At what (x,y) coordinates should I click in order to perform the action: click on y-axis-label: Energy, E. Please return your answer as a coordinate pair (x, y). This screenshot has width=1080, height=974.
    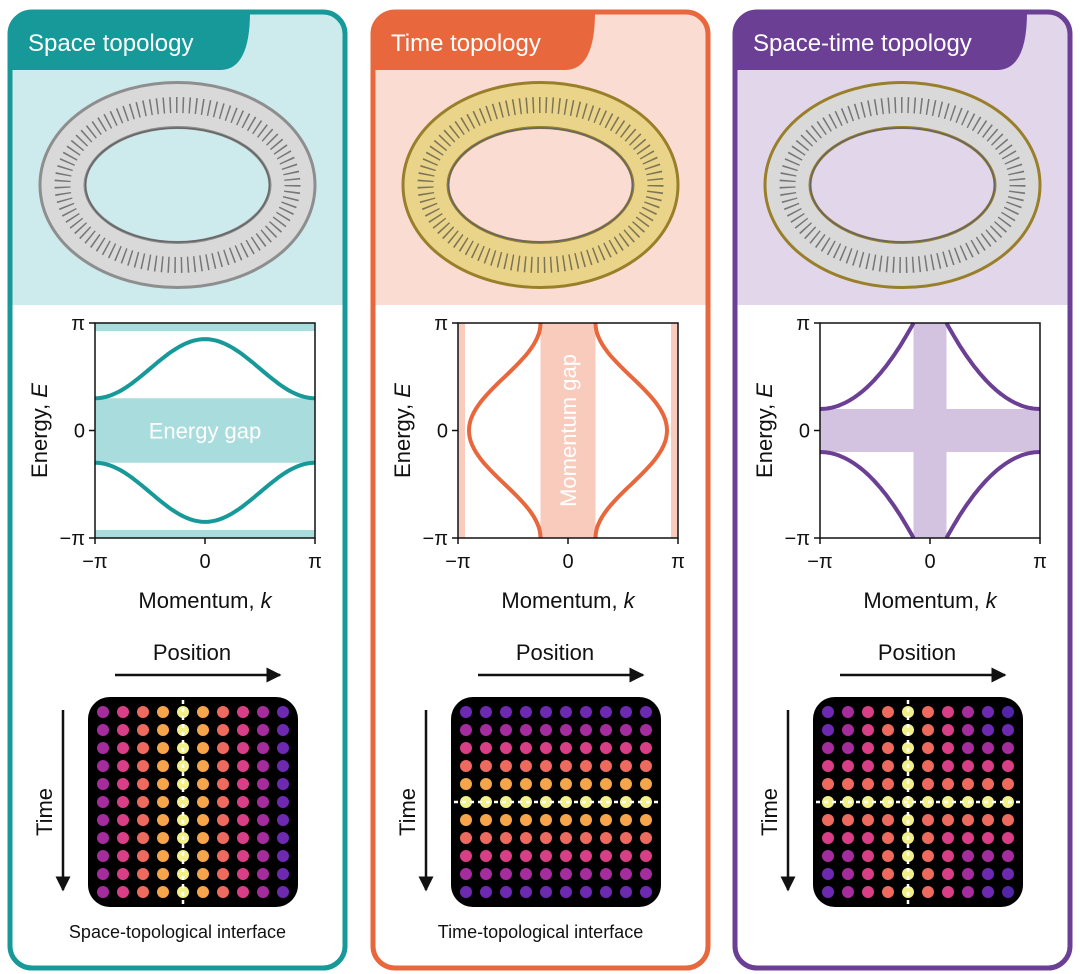
    Looking at the image, I should click on (402, 430).